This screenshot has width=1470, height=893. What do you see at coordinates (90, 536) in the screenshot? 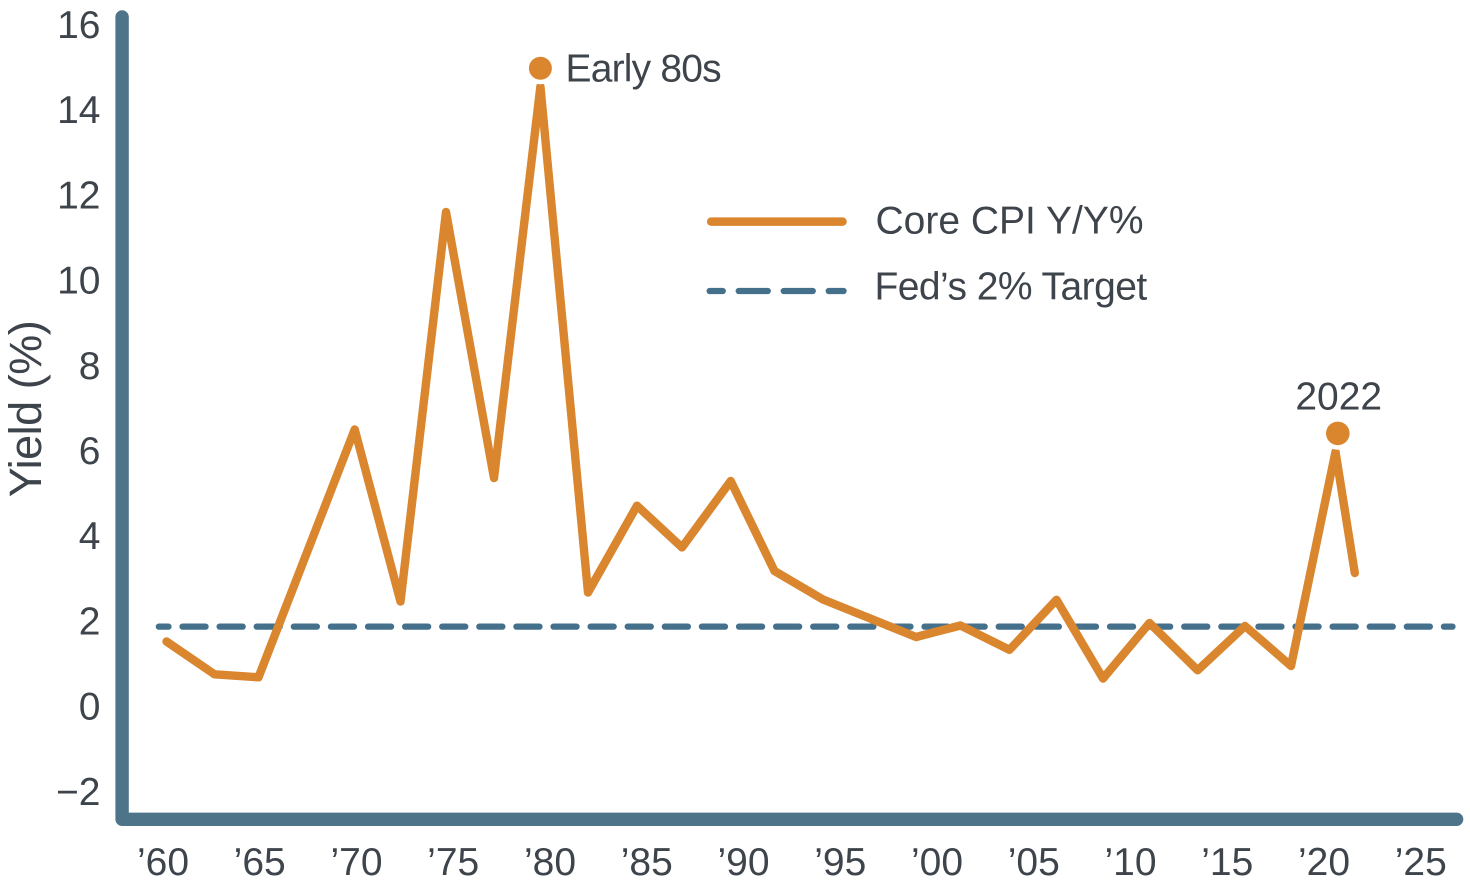
I see `svg-text: 4` at bounding box center [90, 536].